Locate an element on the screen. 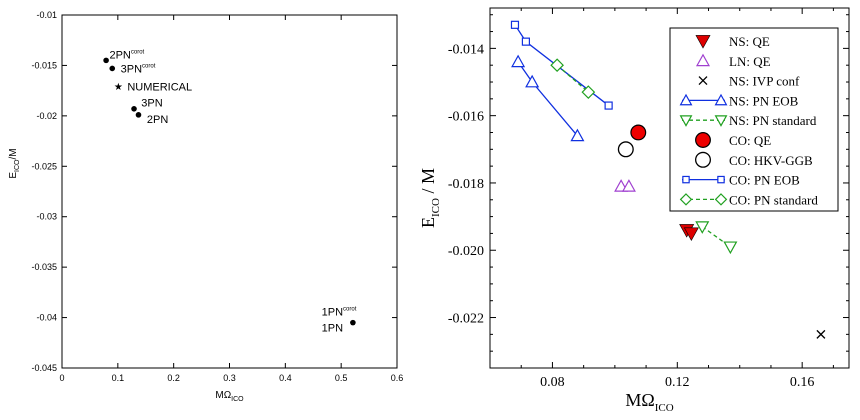 The width and height of the screenshot is (860, 420). x-tick-label: 0.2 is located at coordinates (173, 378).